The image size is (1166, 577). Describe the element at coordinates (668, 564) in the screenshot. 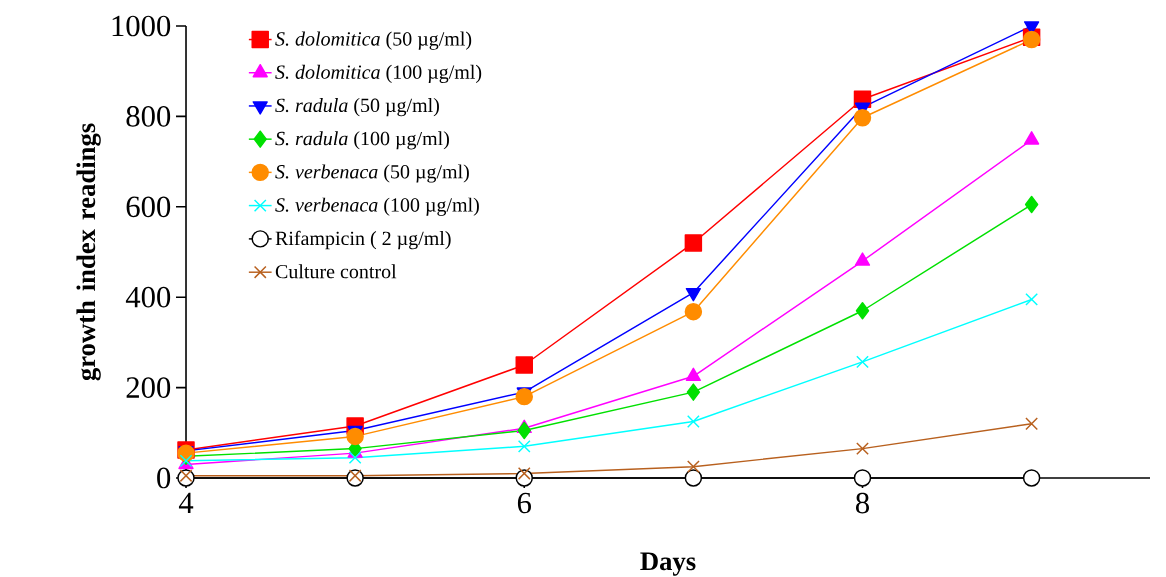

I see `x-axis-title: Days` at that location.